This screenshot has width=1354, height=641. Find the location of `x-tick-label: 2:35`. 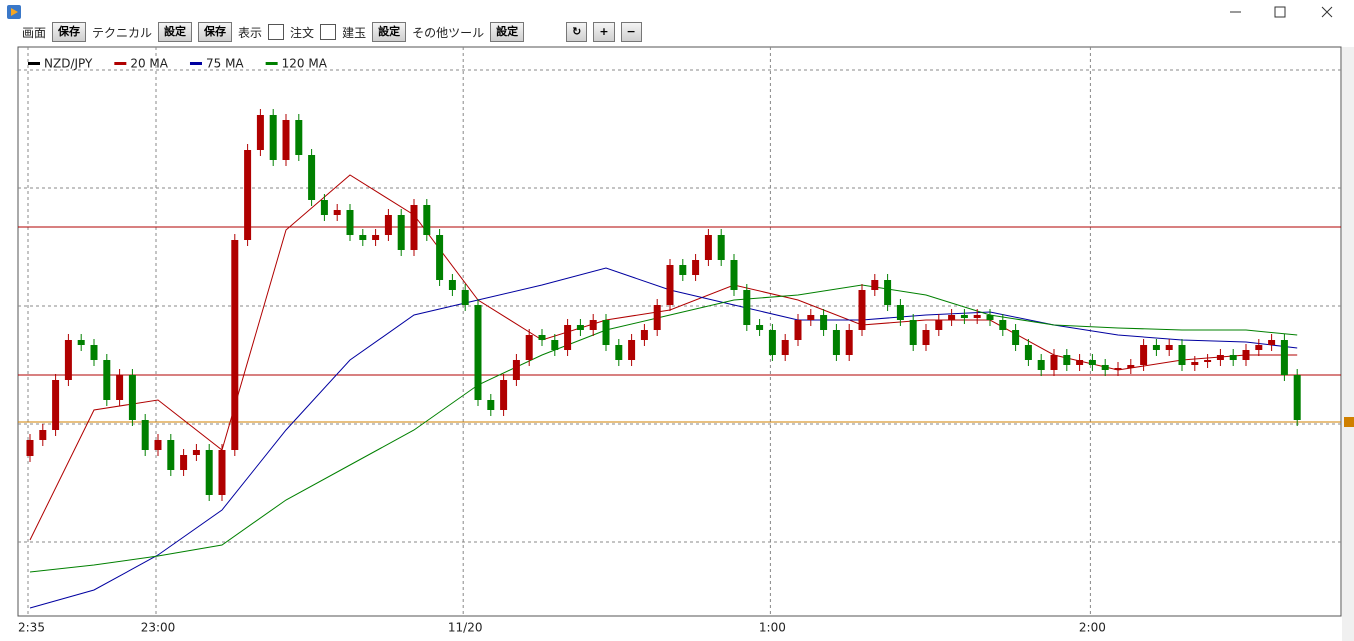

x-tick-label: 2:35 is located at coordinates (31, 628).